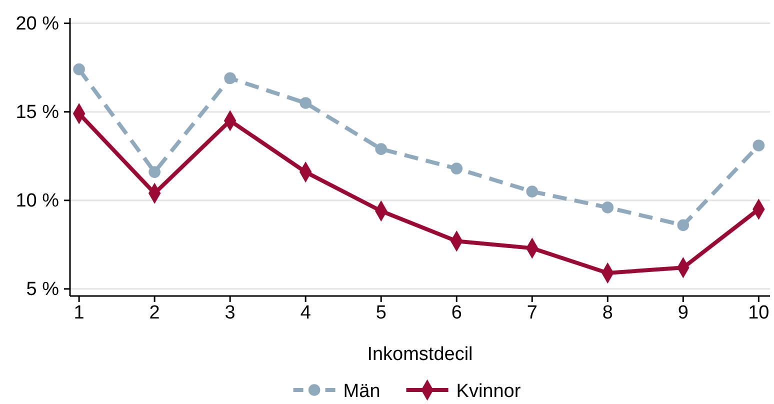  What do you see at coordinates (38, 23) in the screenshot?
I see `y-tick-label: 20 %` at bounding box center [38, 23].